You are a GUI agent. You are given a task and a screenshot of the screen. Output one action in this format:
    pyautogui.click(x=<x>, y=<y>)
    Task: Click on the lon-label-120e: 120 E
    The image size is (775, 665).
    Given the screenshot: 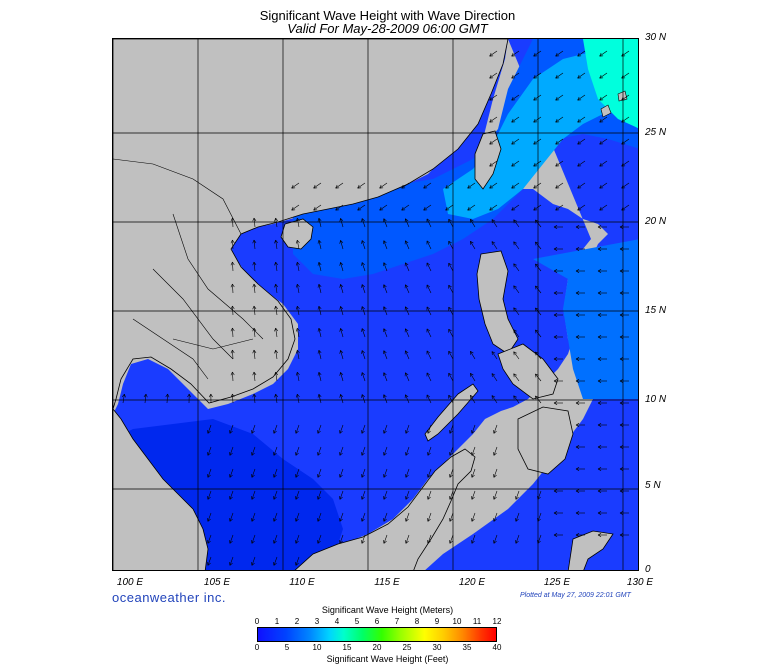 What is the action you would take?
    pyautogui.click(x=472, y=582)
    